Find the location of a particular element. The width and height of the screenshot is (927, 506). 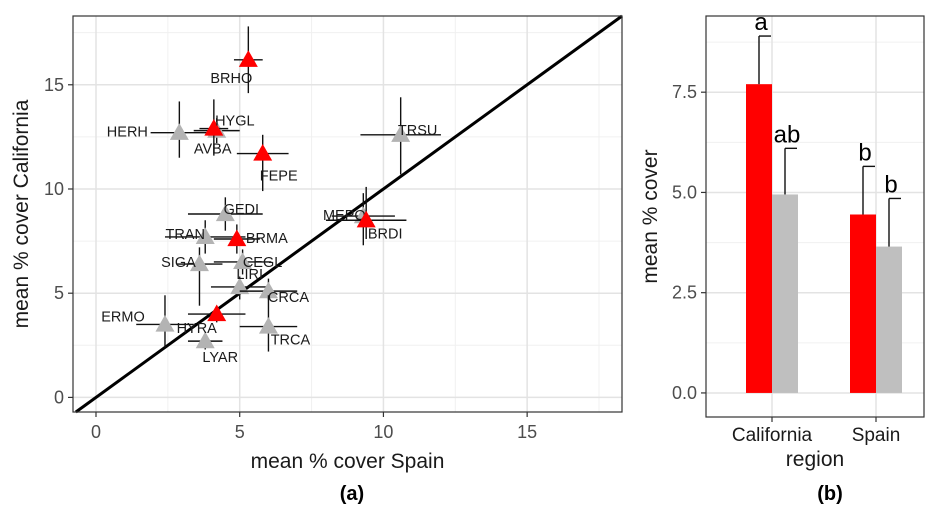

significance-letter: ab is located at coordinates (787, 134).